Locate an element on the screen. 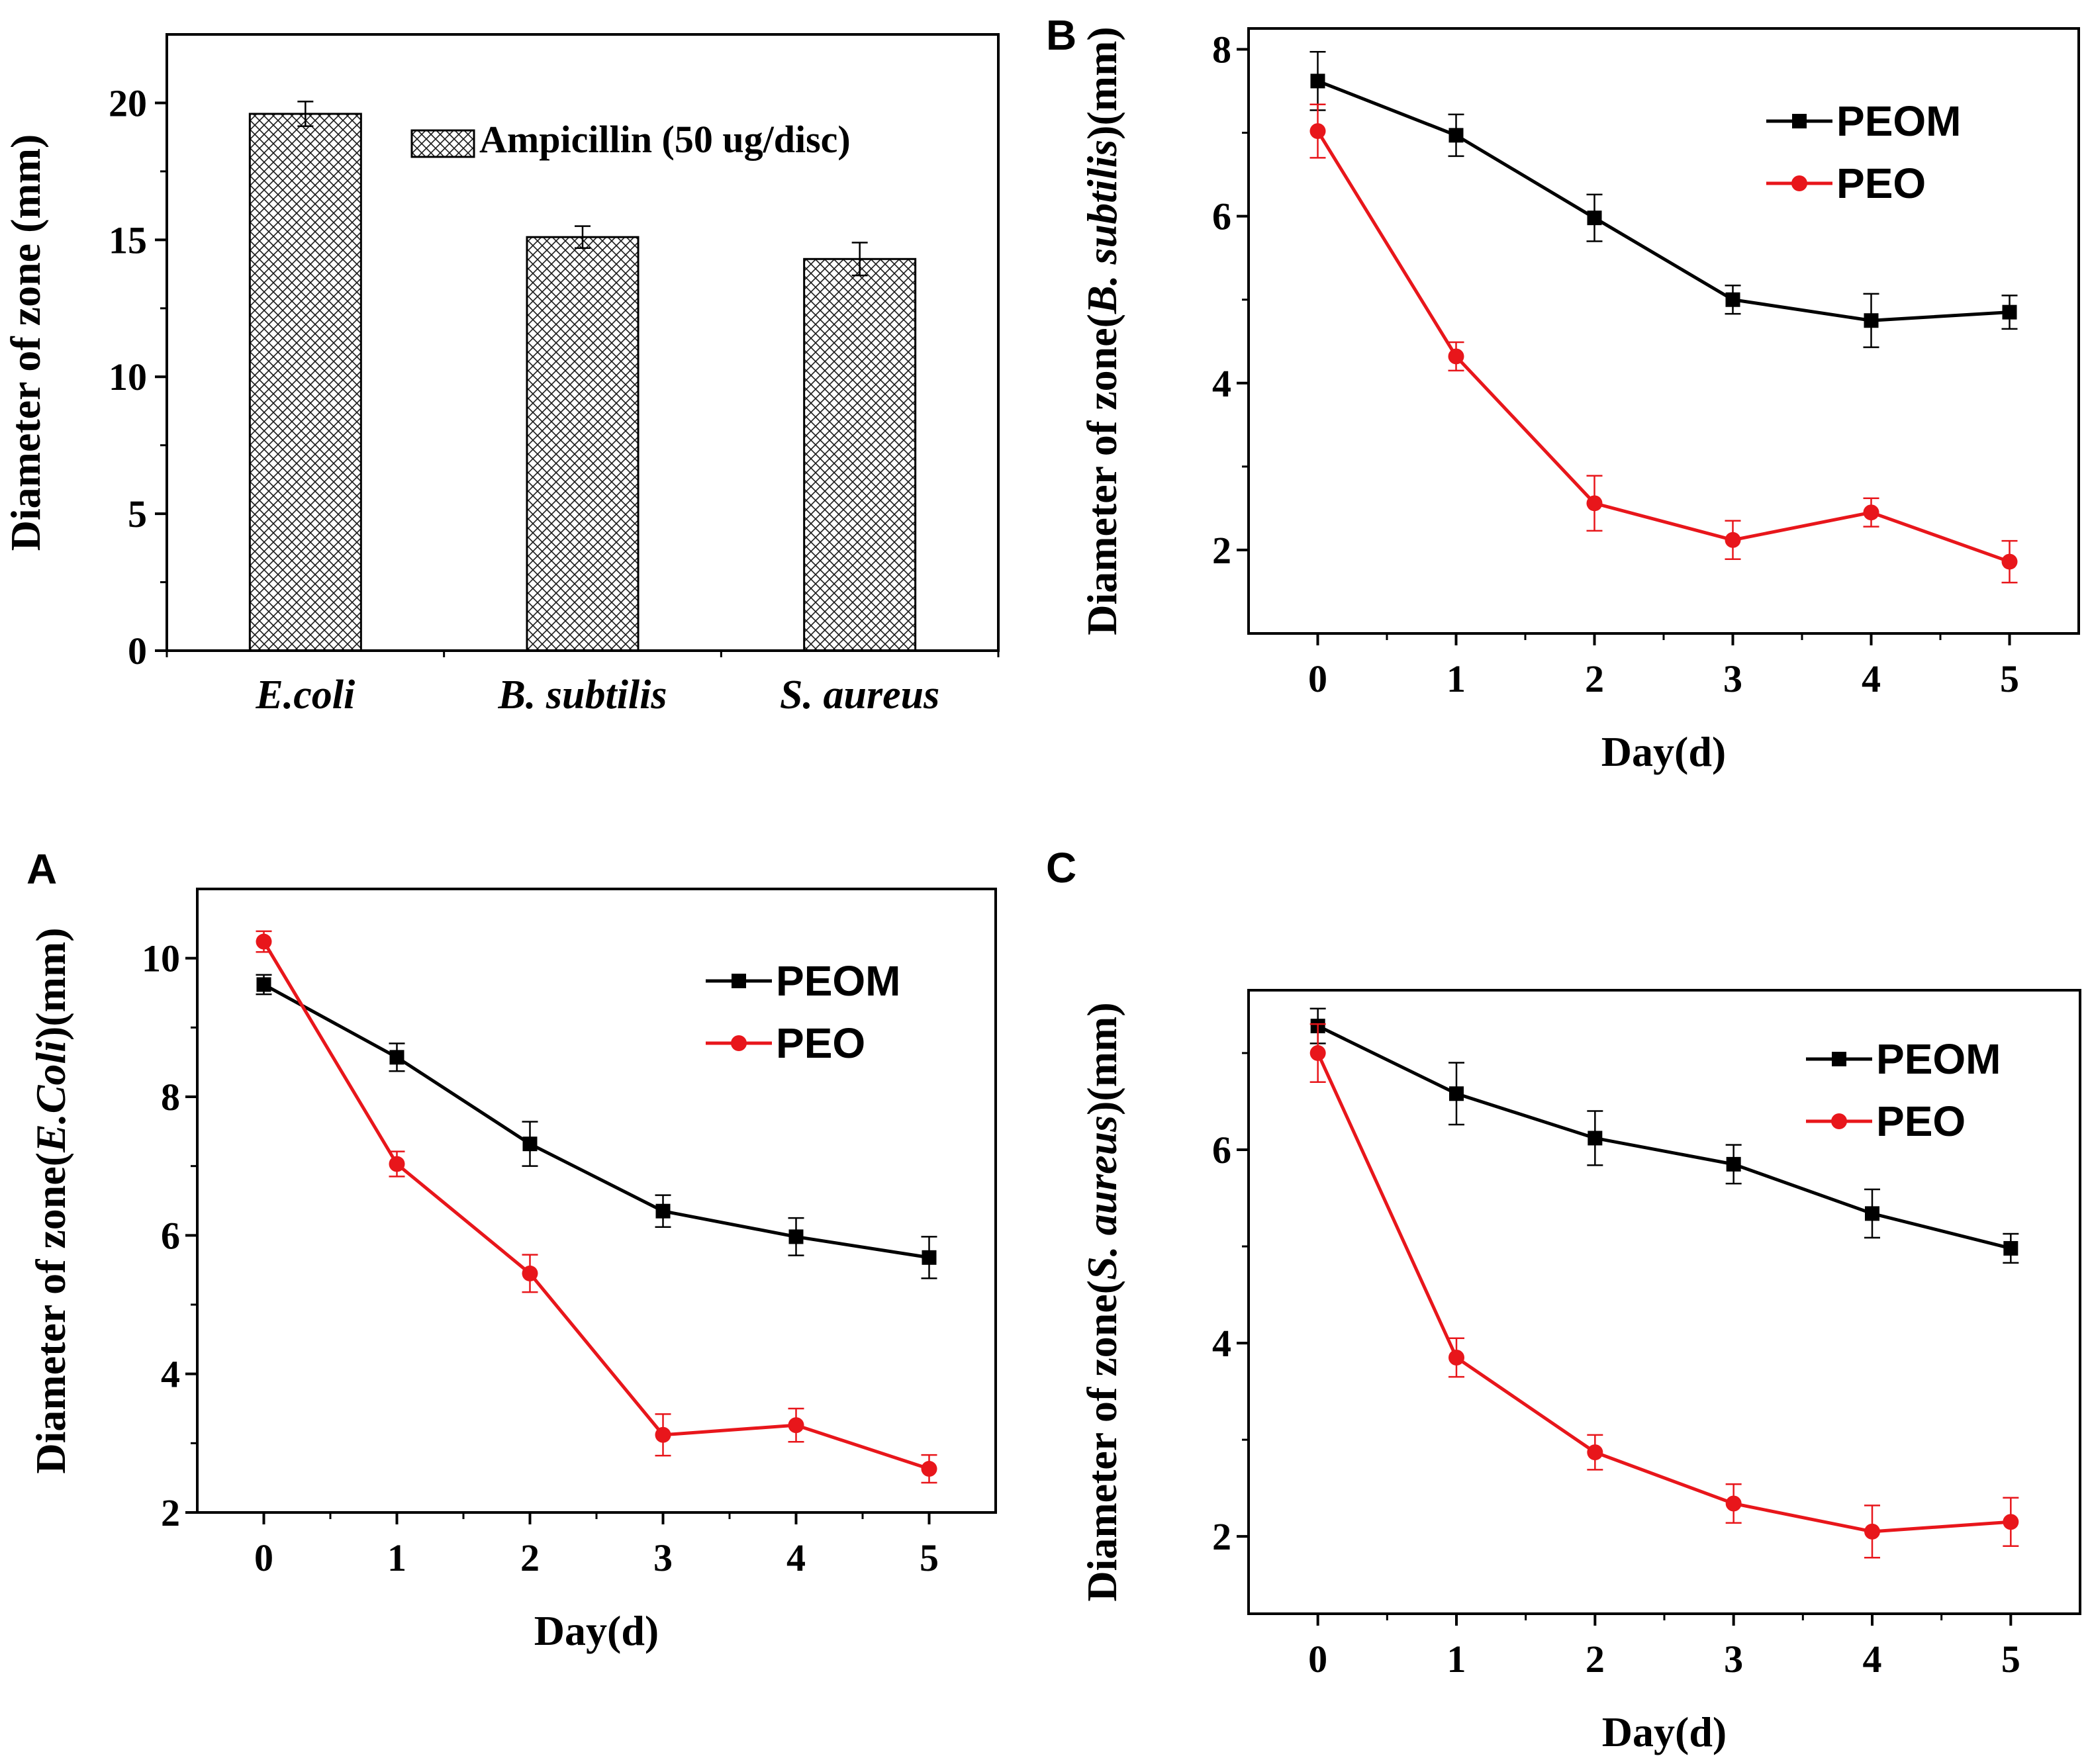 This screenshot has width=2088, height=1764. panel-letter: B is located at coordinates (1061, 35).